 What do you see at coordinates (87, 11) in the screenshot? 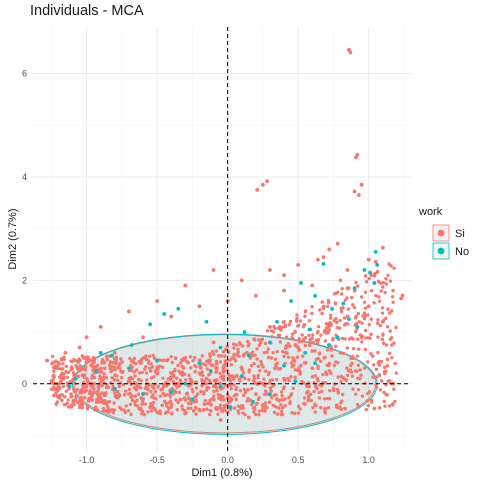
I see `chart-title: Individuals - MCA` at bounding box center [87, 11].